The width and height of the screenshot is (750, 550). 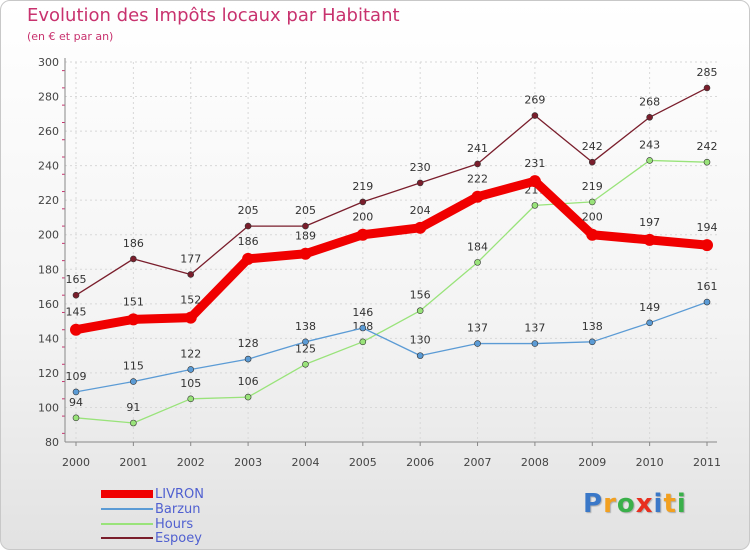 What do you see at coordinates (213, 15) in the screenshot?
I see `chart-title: Evolution des Impôts locaux par Habitant` at bounding box center [213, 15].